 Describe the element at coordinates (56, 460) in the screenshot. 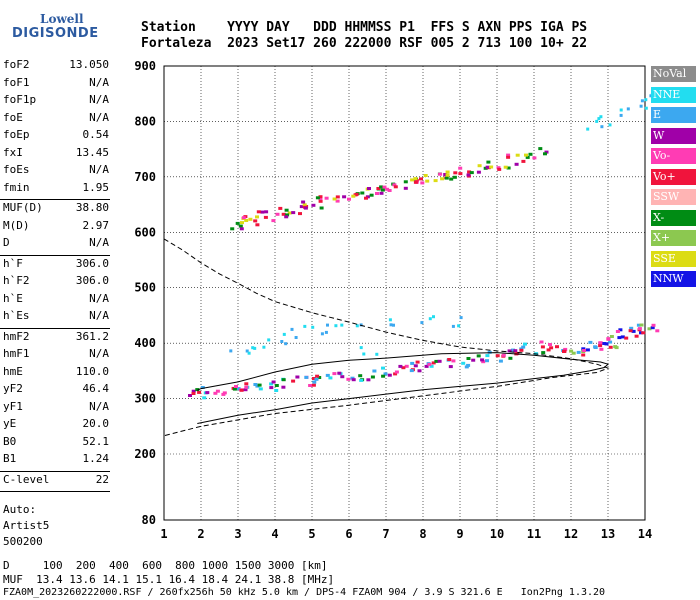

I see `param-row: B1 1.24` at that location.